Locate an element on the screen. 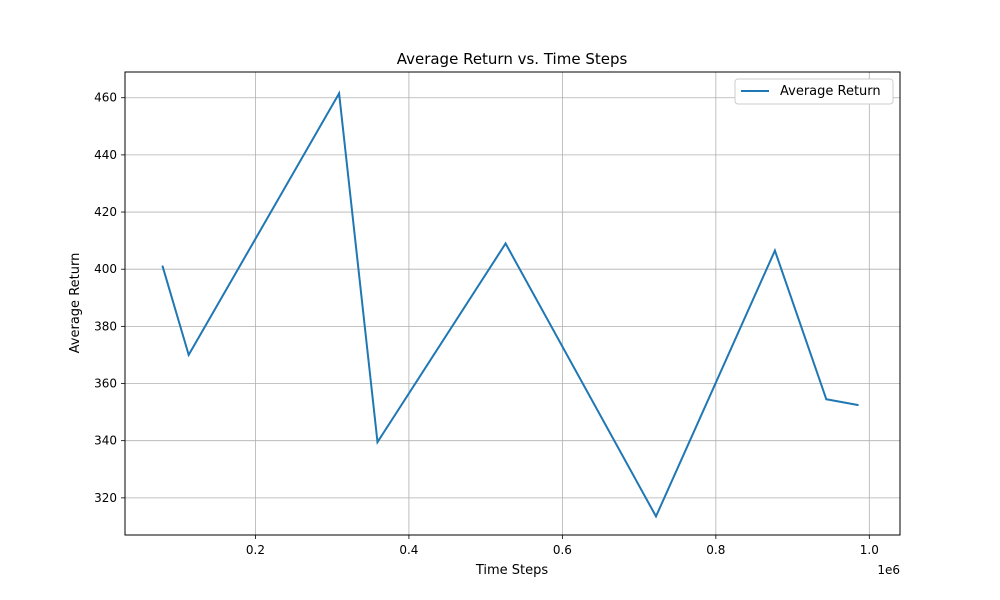 The width and height of the screenshot is (1000, 600). x-tick-label: 0.2 is located at coordinates (255, 550).